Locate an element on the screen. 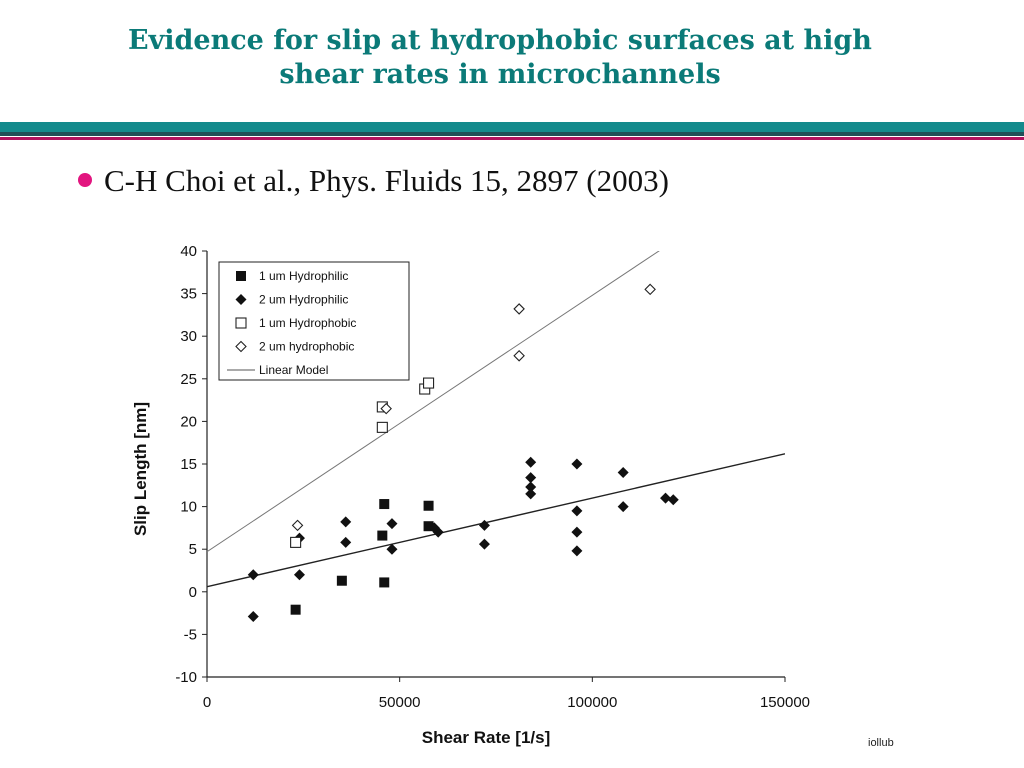  y-tick-label: 0 is located at coordinates (193, 592).